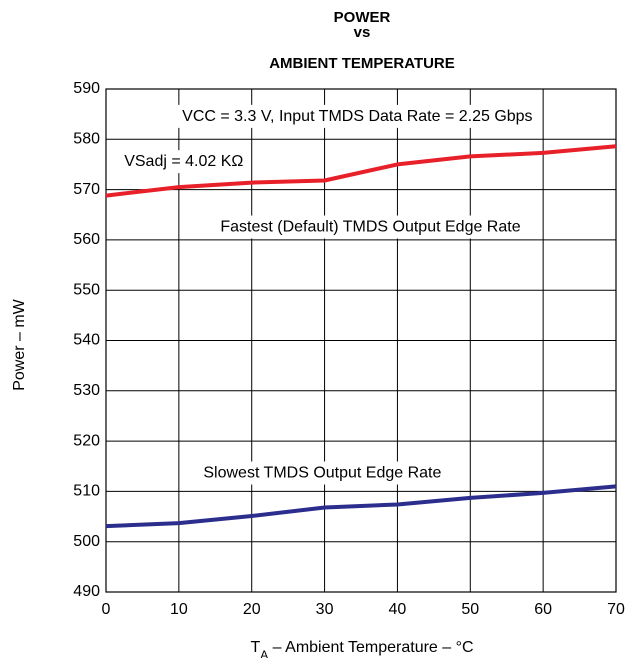 The image size is (630, 658). I want to click on y-tick-label: 490, so click(86, 591).